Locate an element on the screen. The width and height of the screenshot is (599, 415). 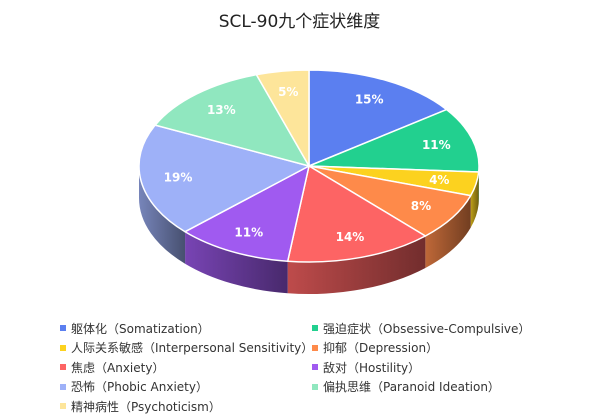
legend-item-1: 强迫症状（Obsessive-Compulsive） is located at coordinates (421, 328).